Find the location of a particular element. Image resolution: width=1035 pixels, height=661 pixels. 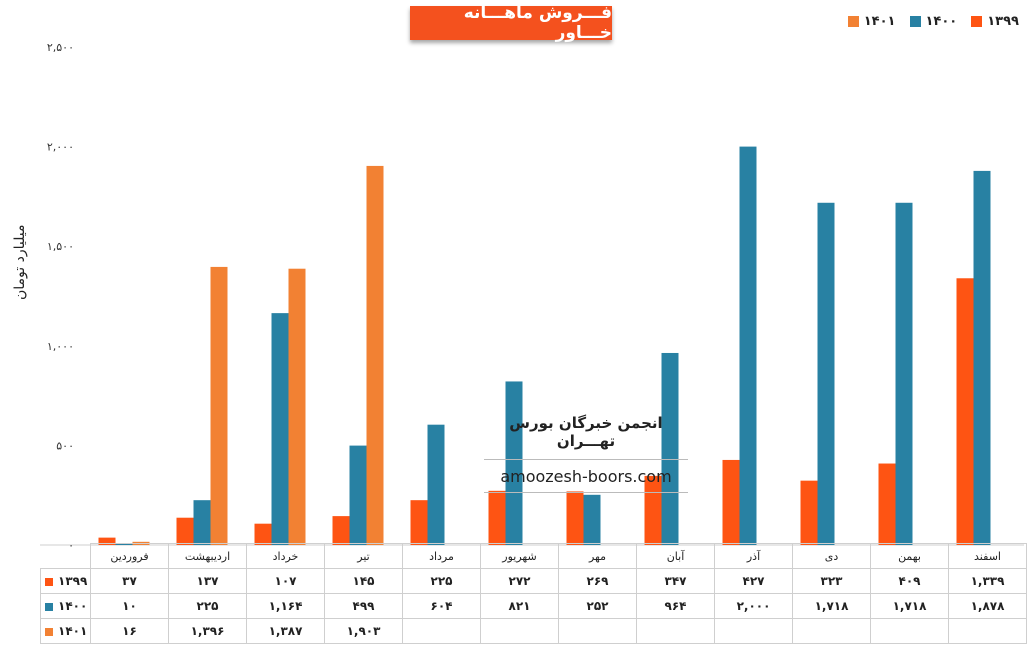

y-tick-label: ۵۰۰ is located at coordinates (65, 445).